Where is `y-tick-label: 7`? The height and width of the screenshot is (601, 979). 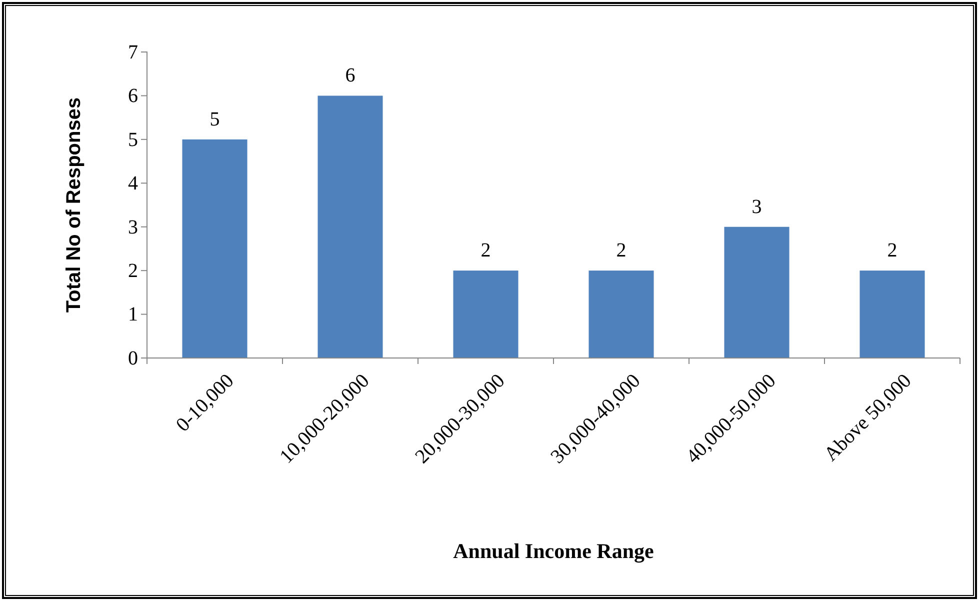
y-tick-label: 7 is located at coordinates (133, 52).